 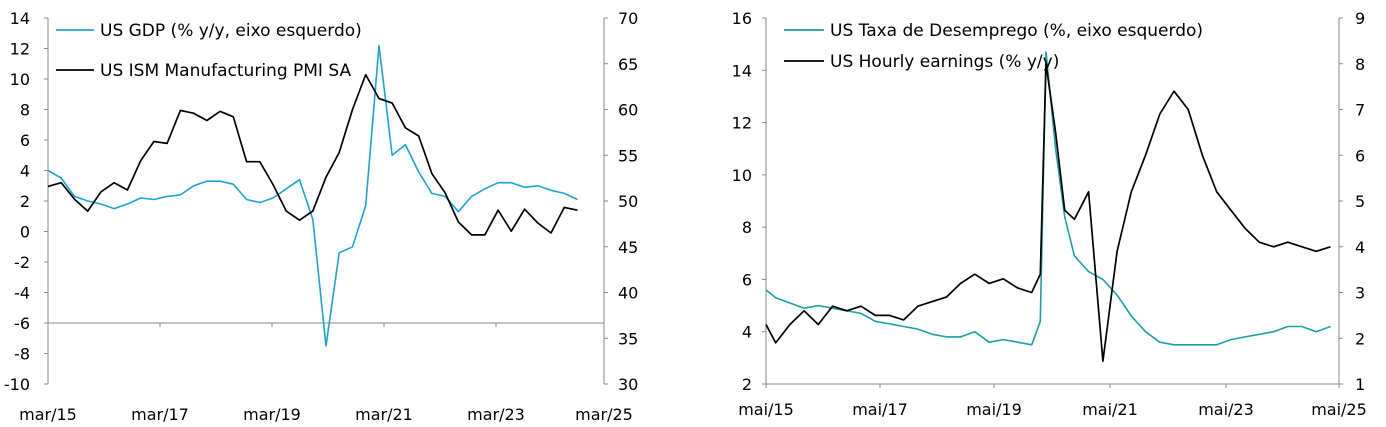 I want to click on right-y-tick-label: 6, so click(x=1360, y=155).